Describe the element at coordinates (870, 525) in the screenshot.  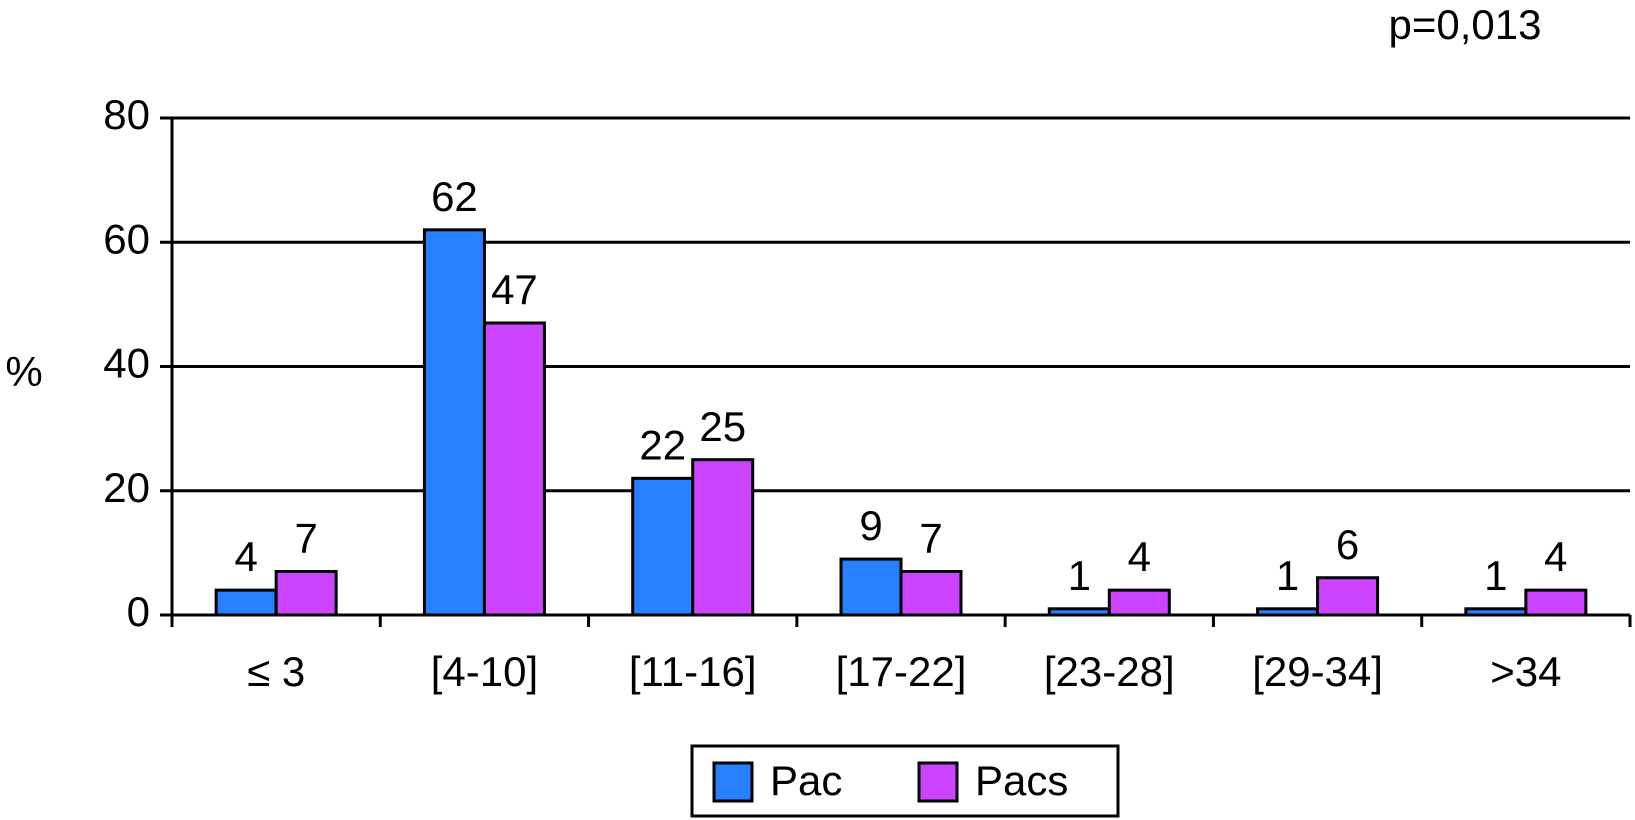
I see `value-label: 9` at that location.